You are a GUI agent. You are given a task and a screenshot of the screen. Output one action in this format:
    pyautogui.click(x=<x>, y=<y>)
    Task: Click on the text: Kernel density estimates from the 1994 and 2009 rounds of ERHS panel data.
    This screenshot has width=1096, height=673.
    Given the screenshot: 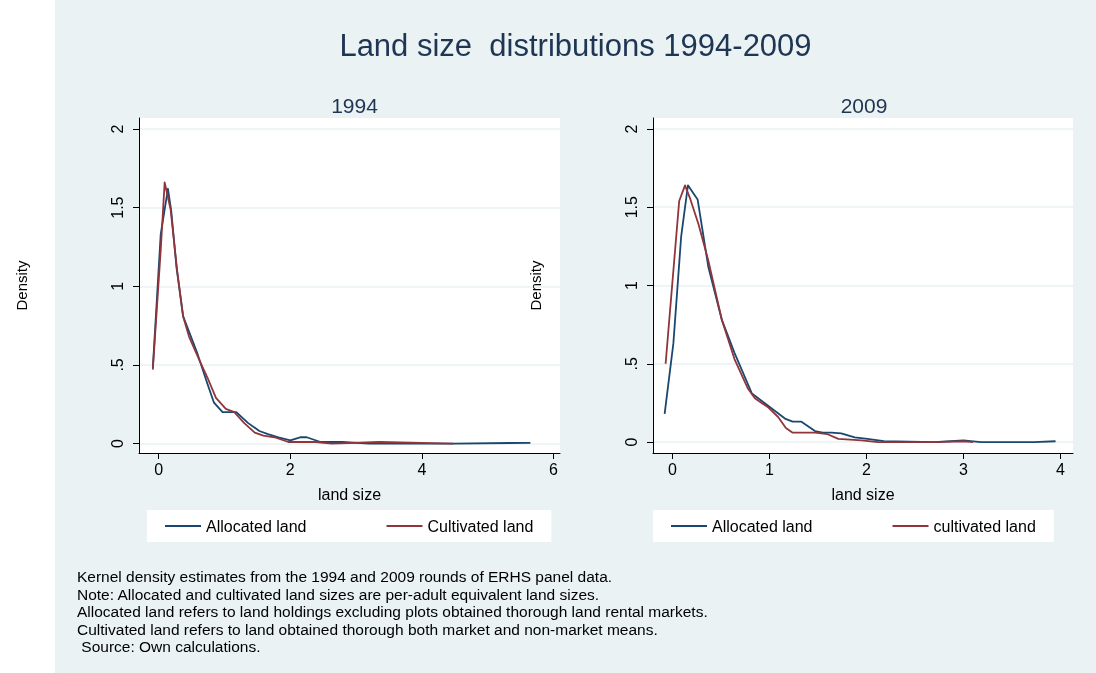 What is the action you would take?
    pyautogui.click(x=345, y=577)
    